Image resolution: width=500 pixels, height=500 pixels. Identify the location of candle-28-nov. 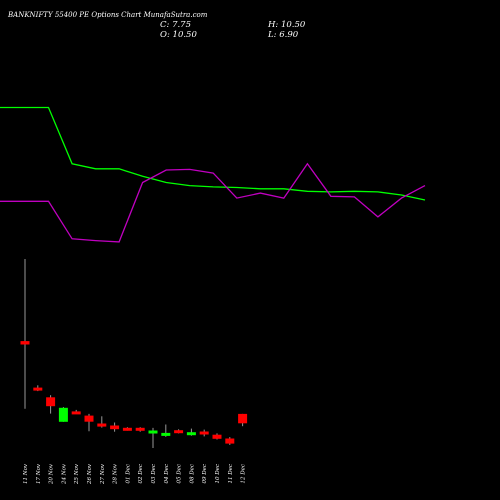
(115, 427).